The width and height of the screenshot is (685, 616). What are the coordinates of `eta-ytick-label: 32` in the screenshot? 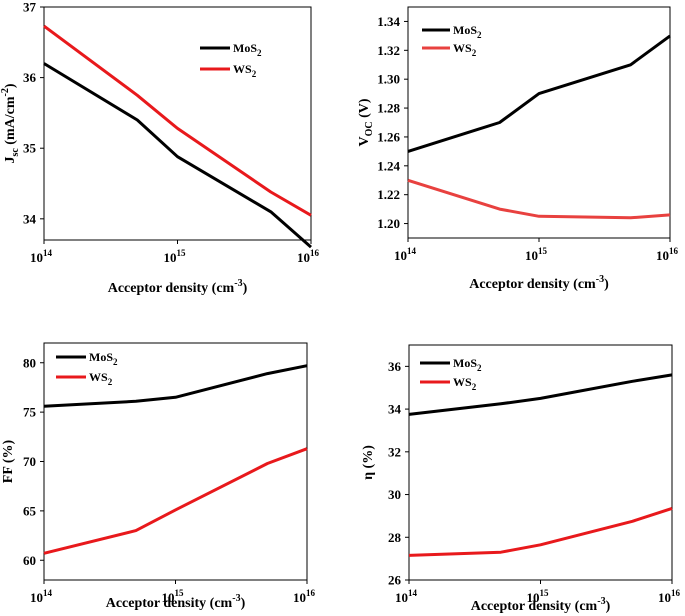 It's located at (394, 451).